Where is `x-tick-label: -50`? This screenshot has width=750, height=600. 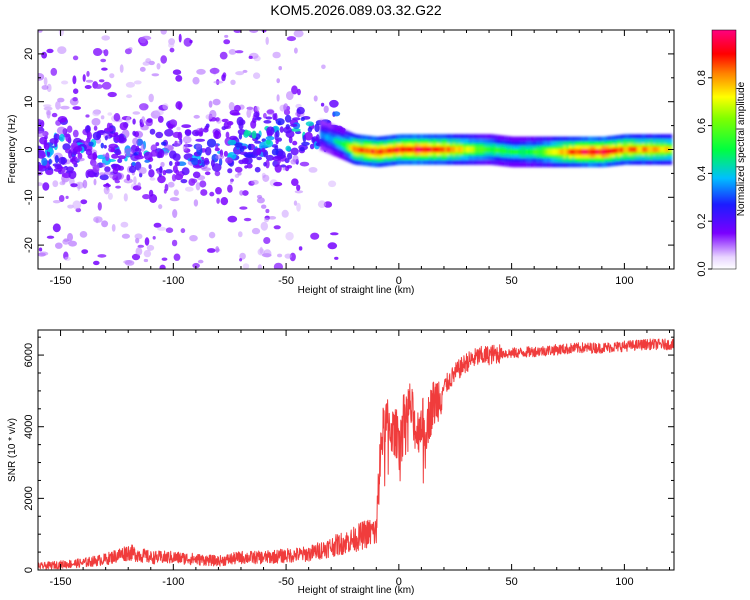
x-tick-label: -50 is located at coordinates (286, 582).